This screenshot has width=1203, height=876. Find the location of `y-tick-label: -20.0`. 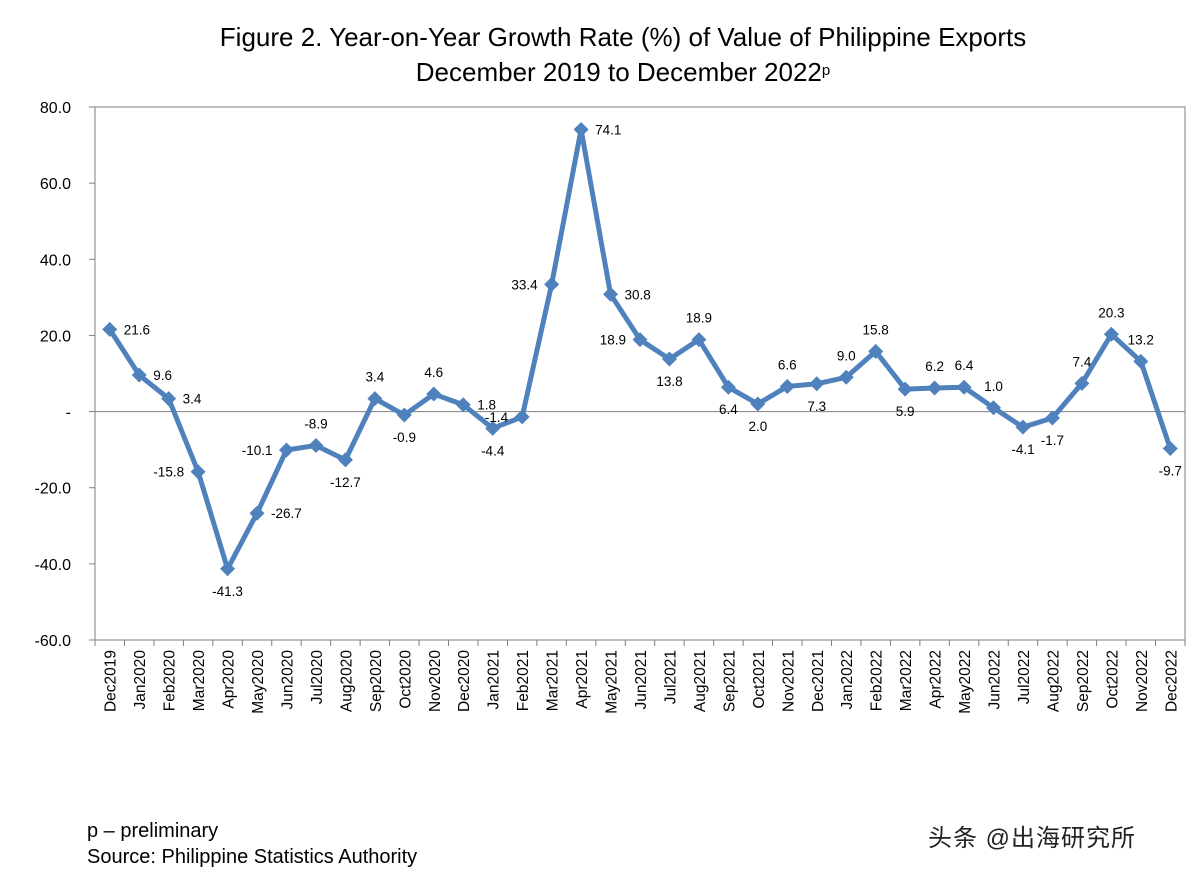

y-tick-label: -20.0 is located at coordinates (53, 489).